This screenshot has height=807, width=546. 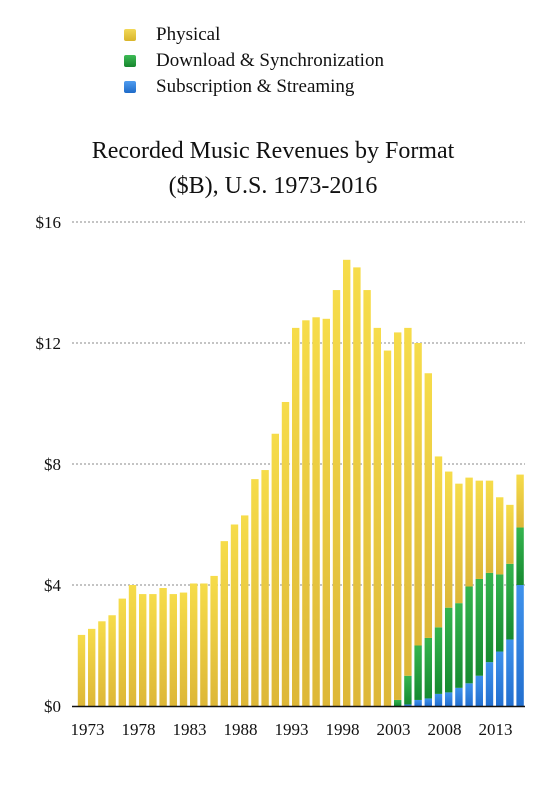 What do you see at coordinates (343, 729) in the screenshot?
I see `x-tick-label: 1998` at bounding box center [343, 729].